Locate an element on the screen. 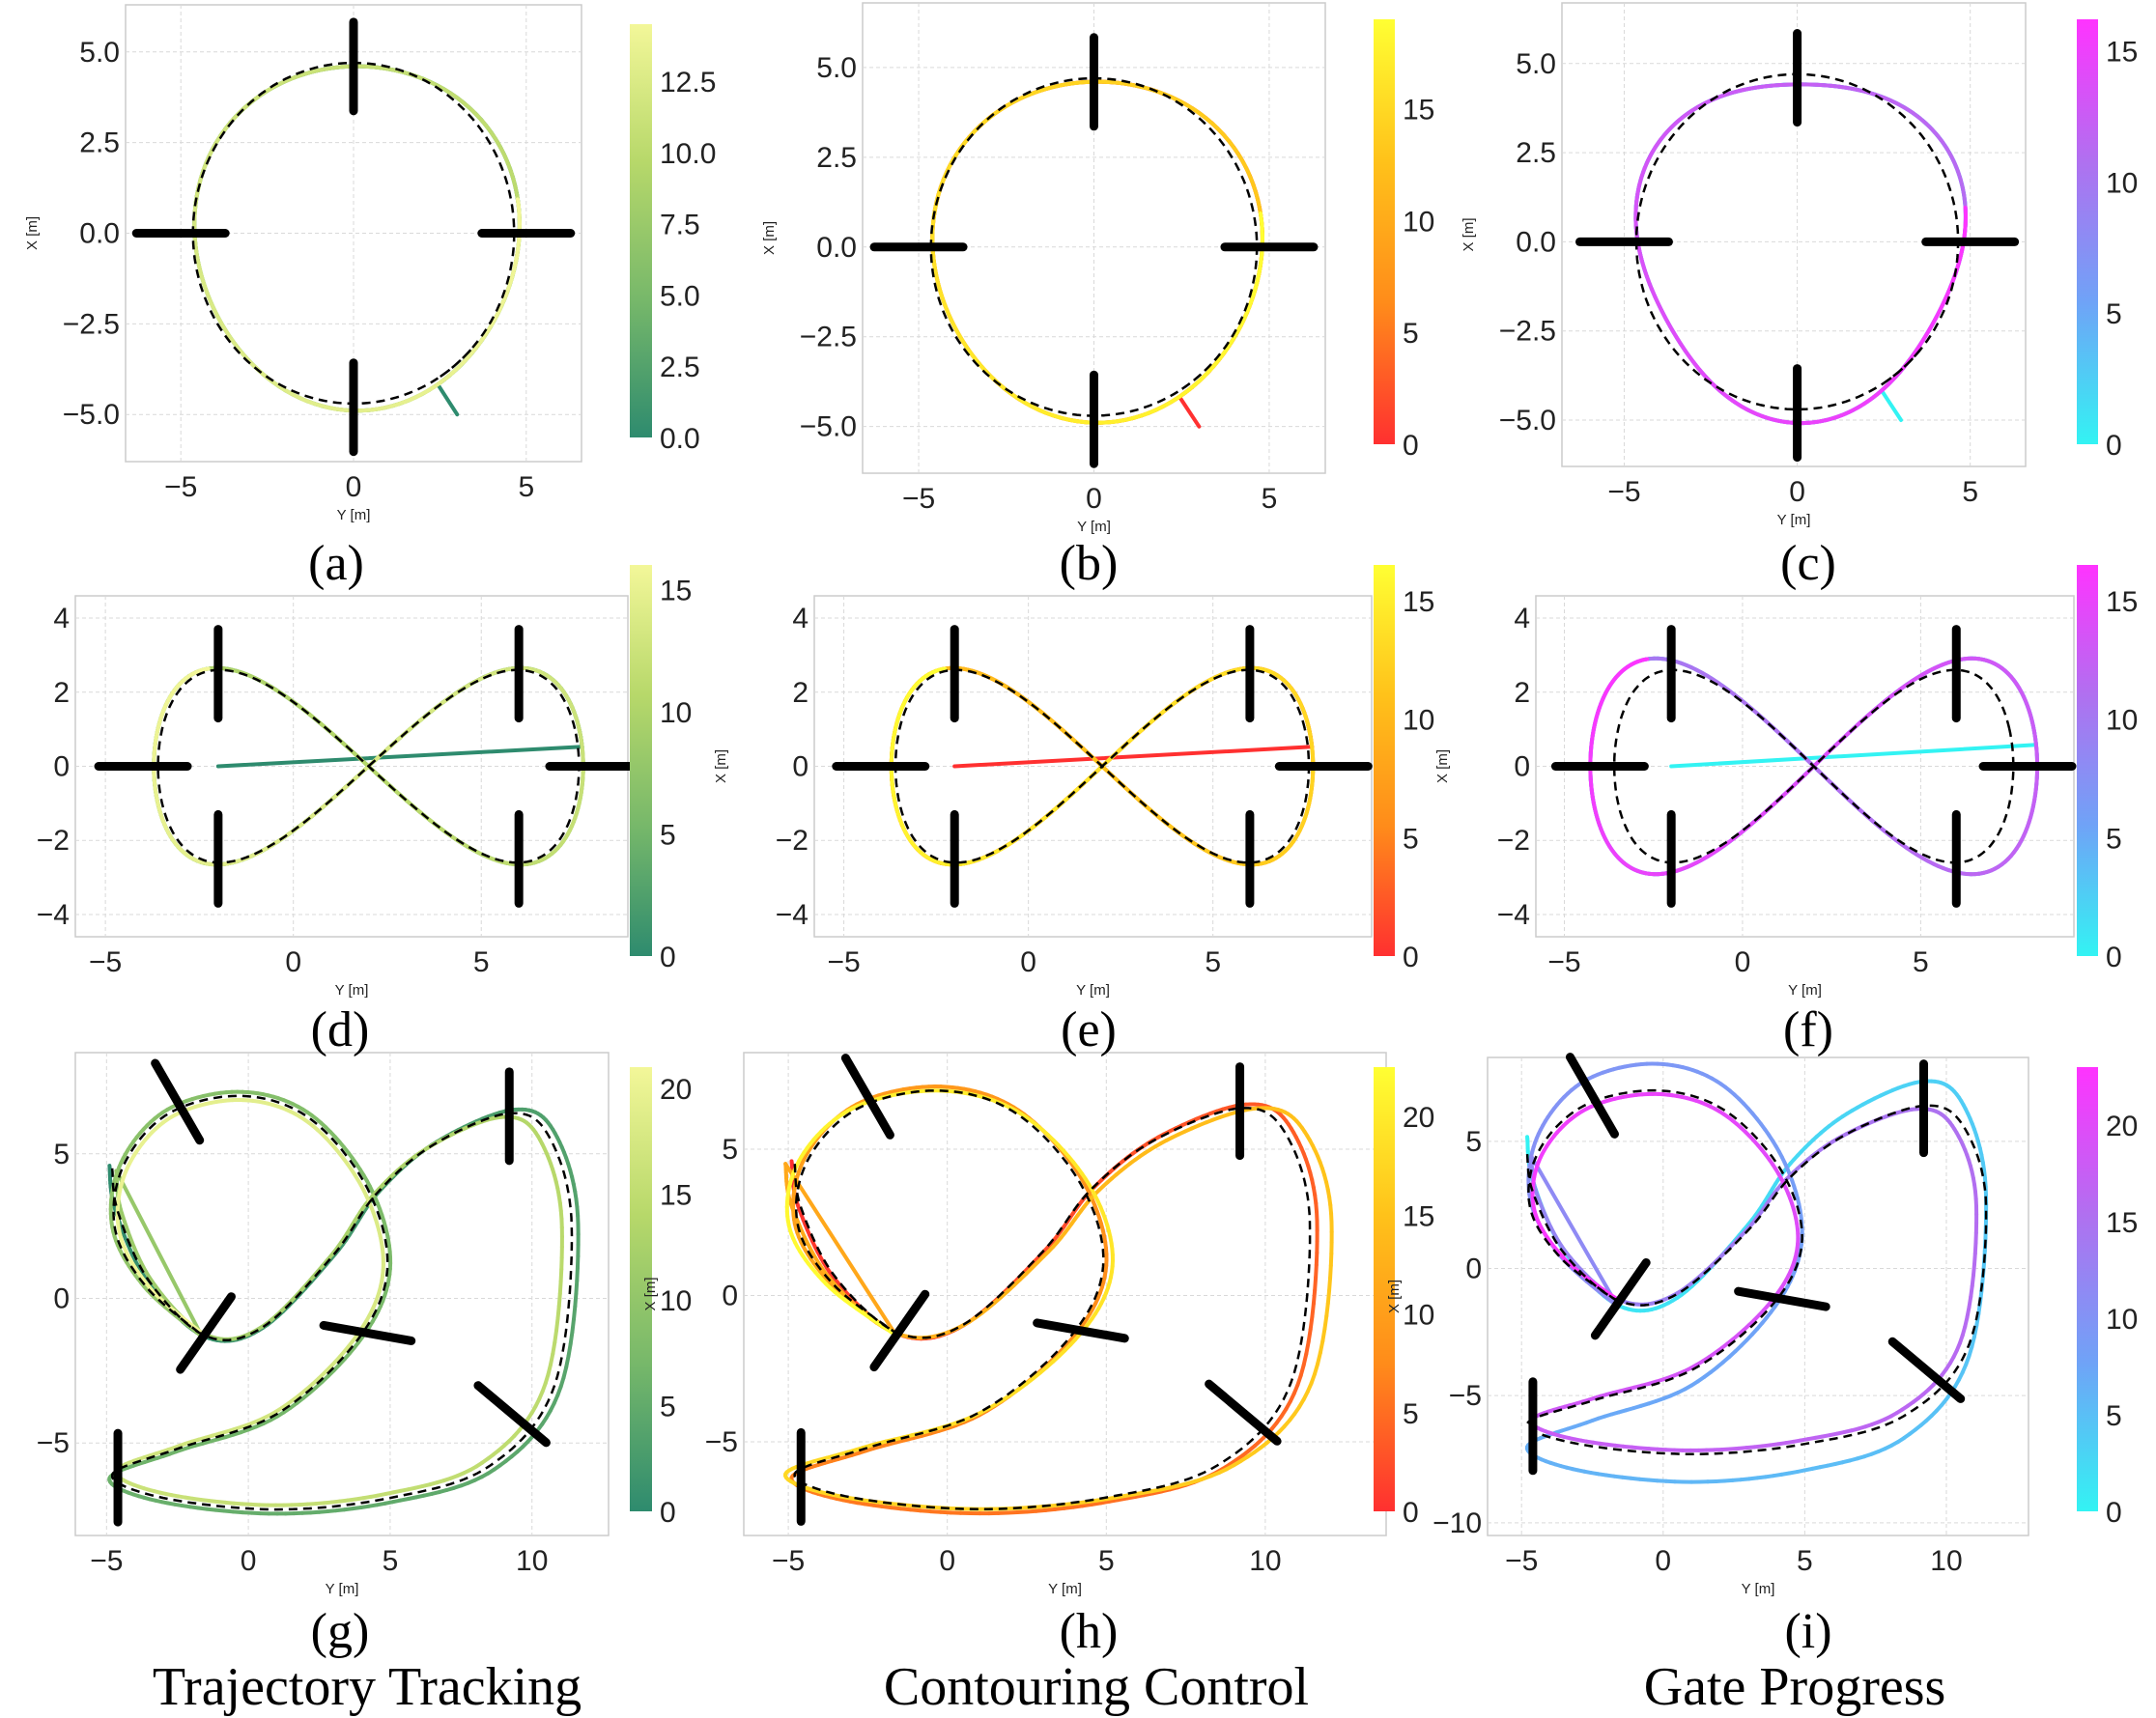 The height and width of the screenshot is (1718, 2156). y-tick-label: −2.5 is located at coordinates (1527, 332).